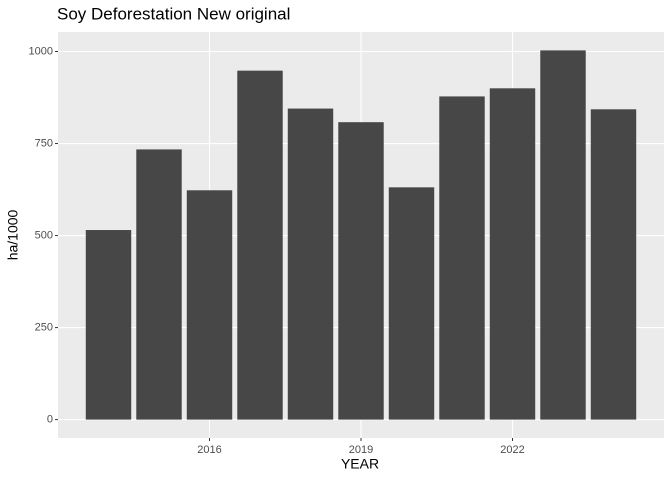 The height and width of the screenshot is (480, 672). I want to click on x-tick-label: 2019, so click(361, 450).